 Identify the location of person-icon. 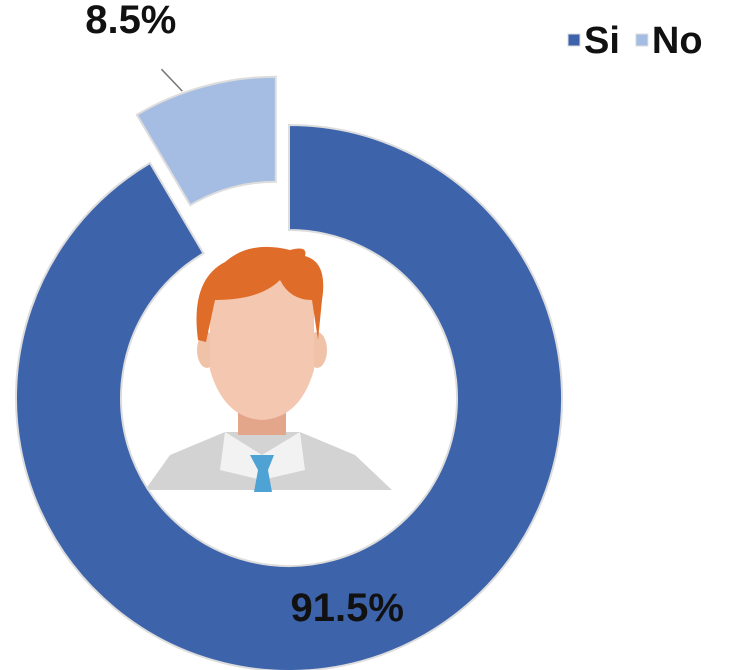
(268, 369).